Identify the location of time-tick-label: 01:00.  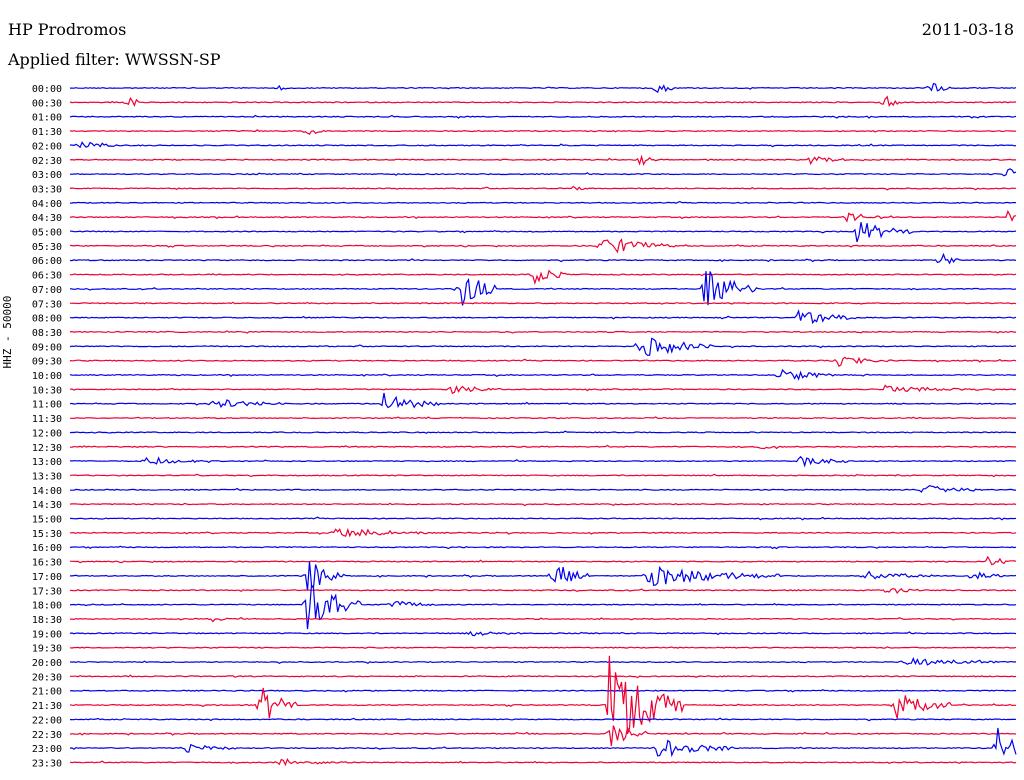
(47, 118).